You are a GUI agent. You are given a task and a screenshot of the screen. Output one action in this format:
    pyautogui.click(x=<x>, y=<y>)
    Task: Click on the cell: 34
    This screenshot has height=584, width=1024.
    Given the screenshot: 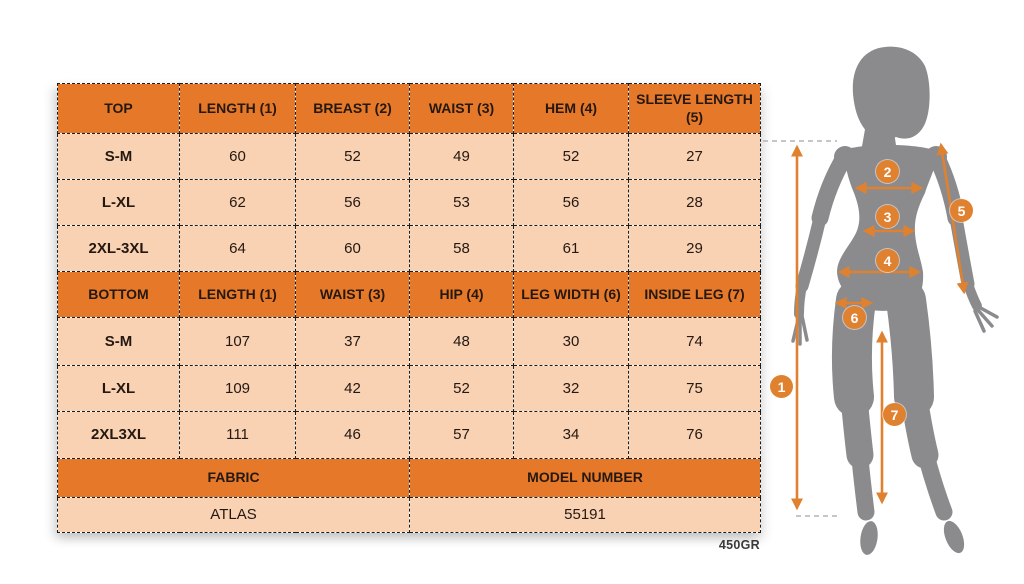 What is the action you would take?
    pyautogui.click(x=571, y=434)
    